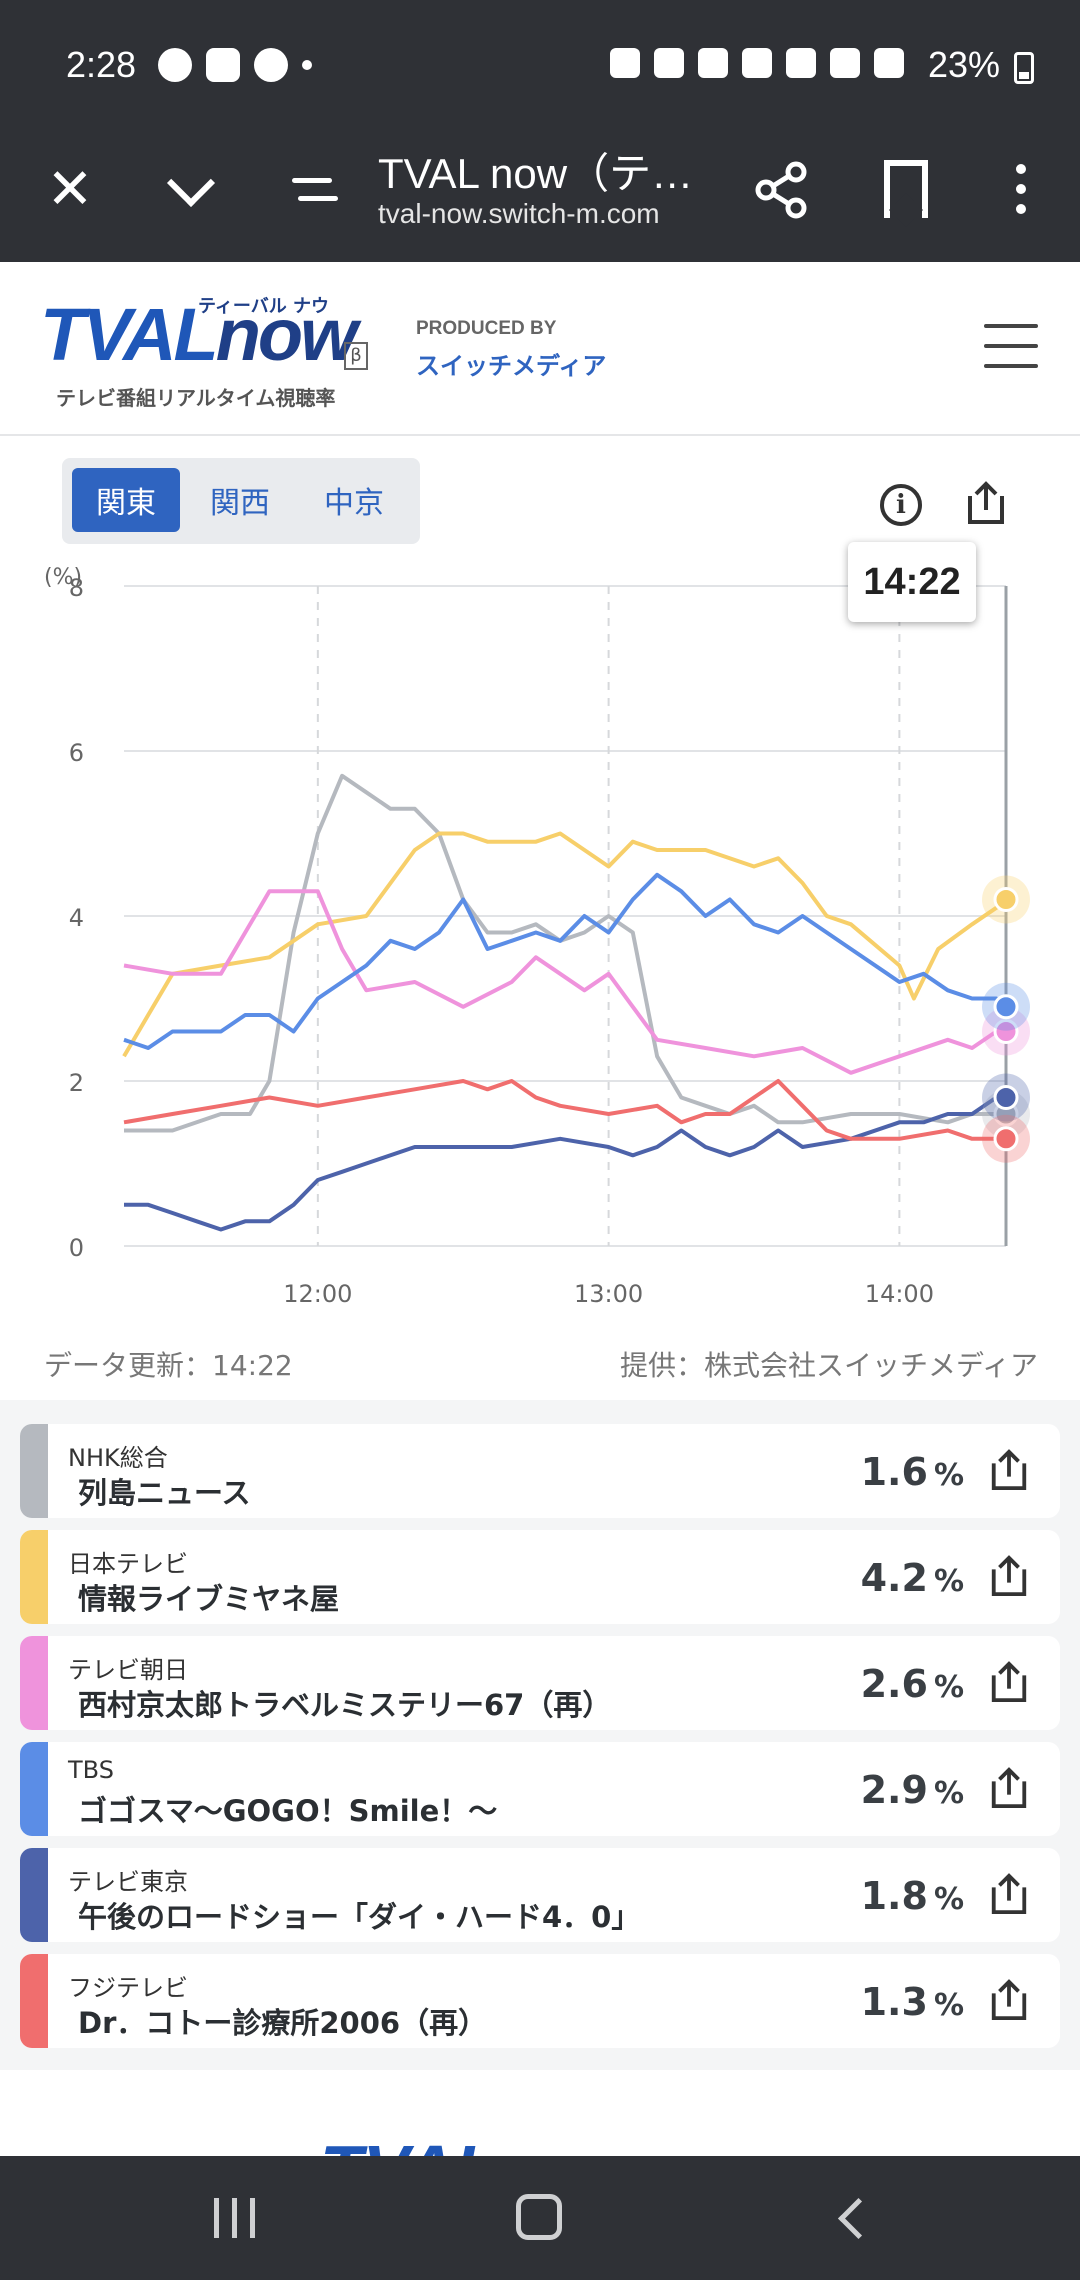 The width and height of the screenshot is (1080, 2280). I want to click on rating-value: 1.8%, so click(912, 1896).